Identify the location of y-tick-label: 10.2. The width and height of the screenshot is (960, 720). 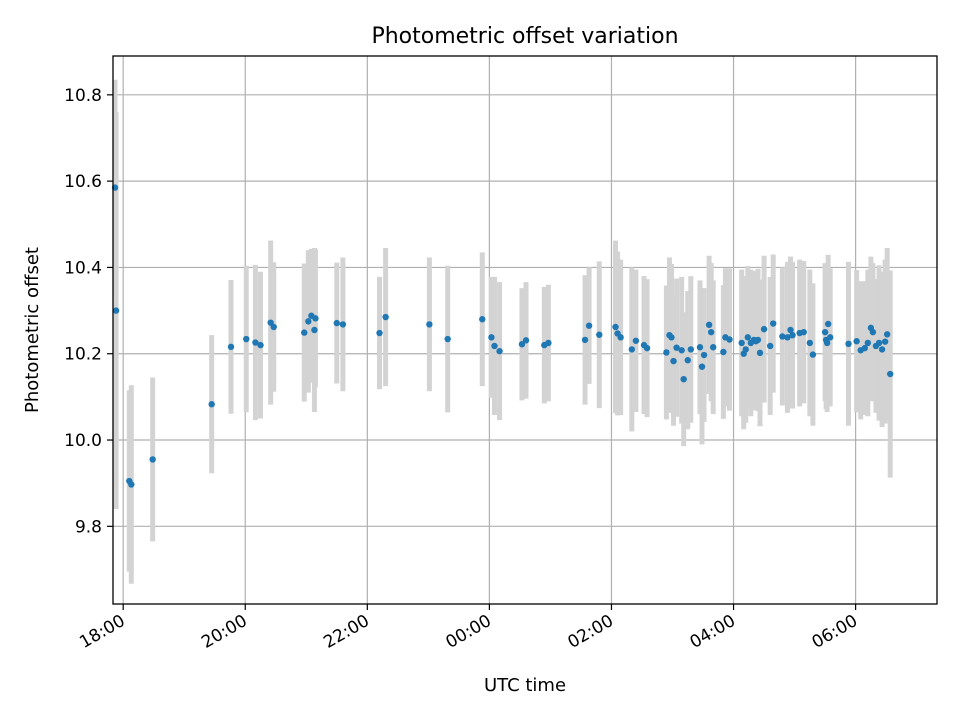
(83, 355).